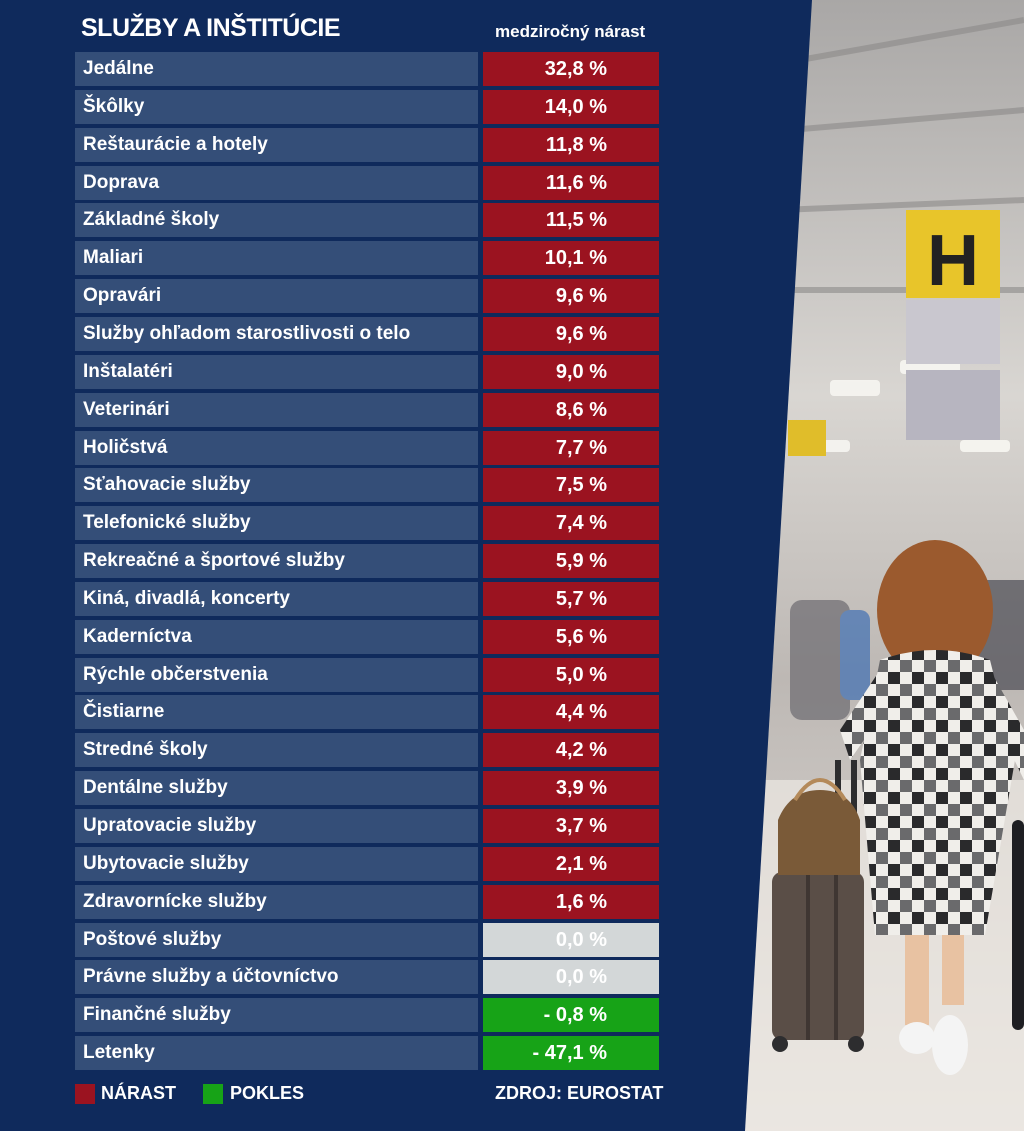 This screenshot has height=1131, width=1024. What do you see at coordinates (571, 372) in the screenshot?
I see `row-value: 9,0 %` at bounding box center [571, 372].